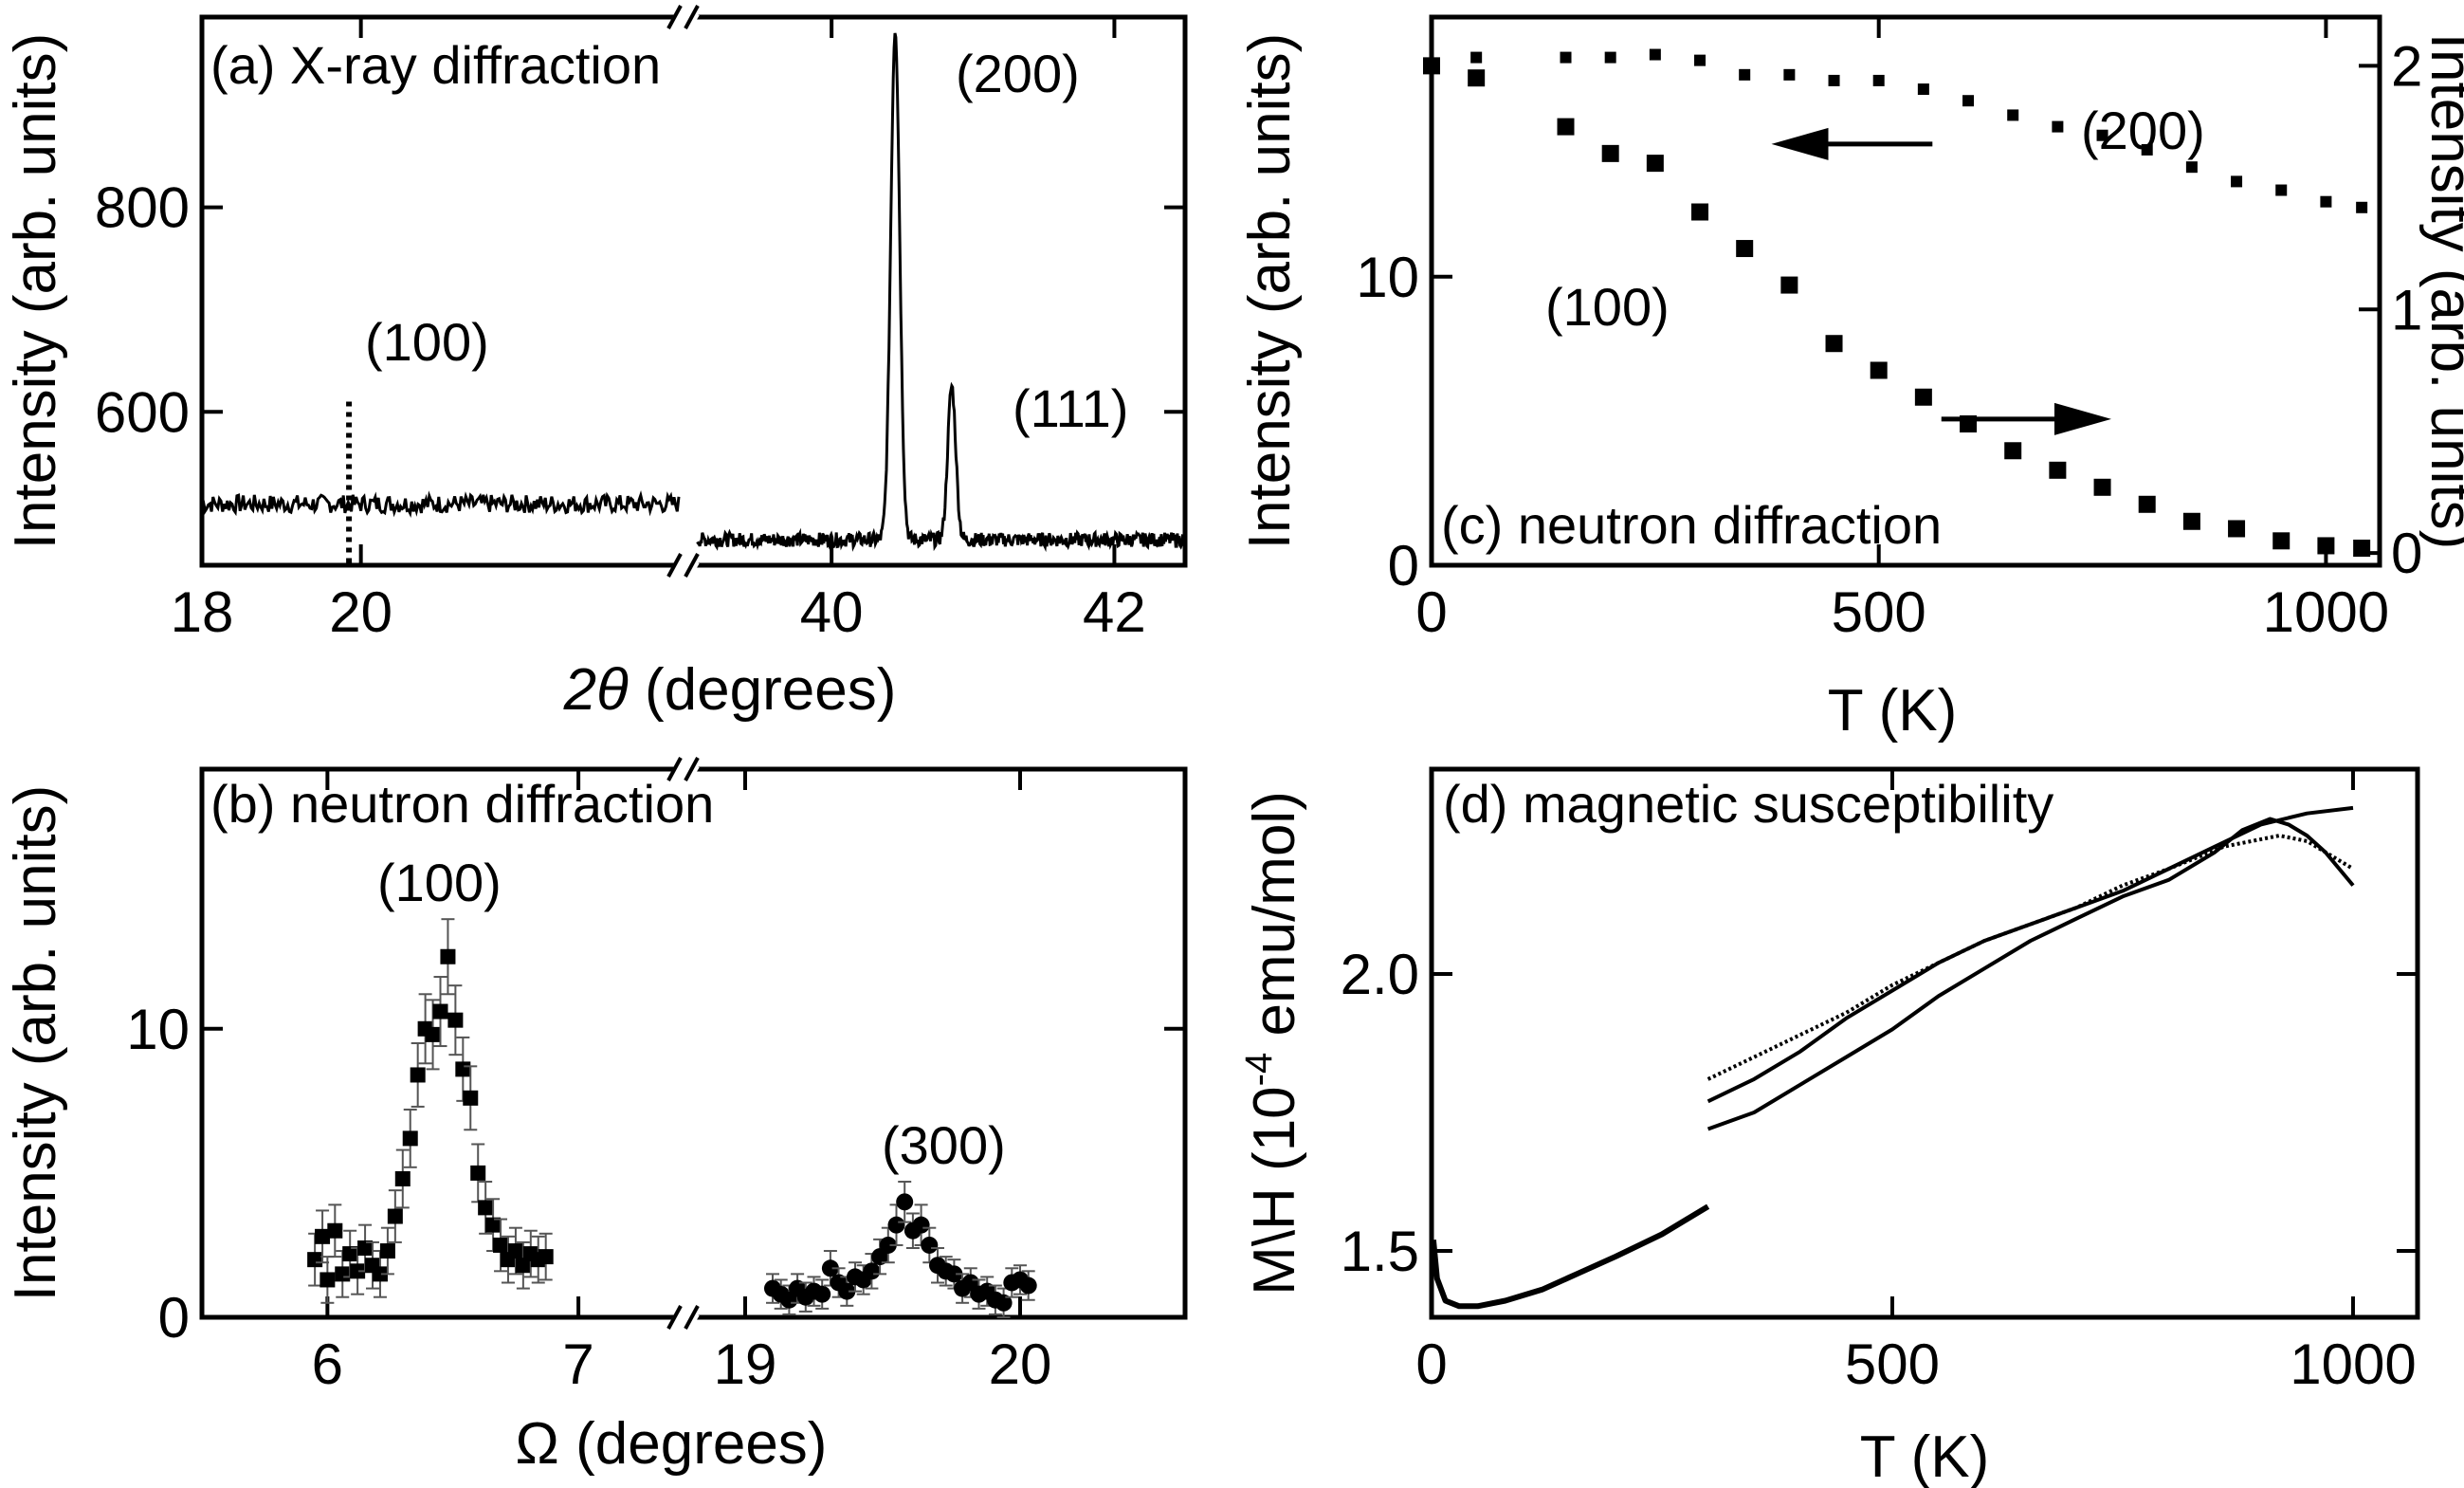 This screenshot has height=1488, width=2464. What do you see at coordinates (1892, 1364) in the screenshot?
I see `panel-d-xtick-label: 500` at bounding box center [1892, 1364].